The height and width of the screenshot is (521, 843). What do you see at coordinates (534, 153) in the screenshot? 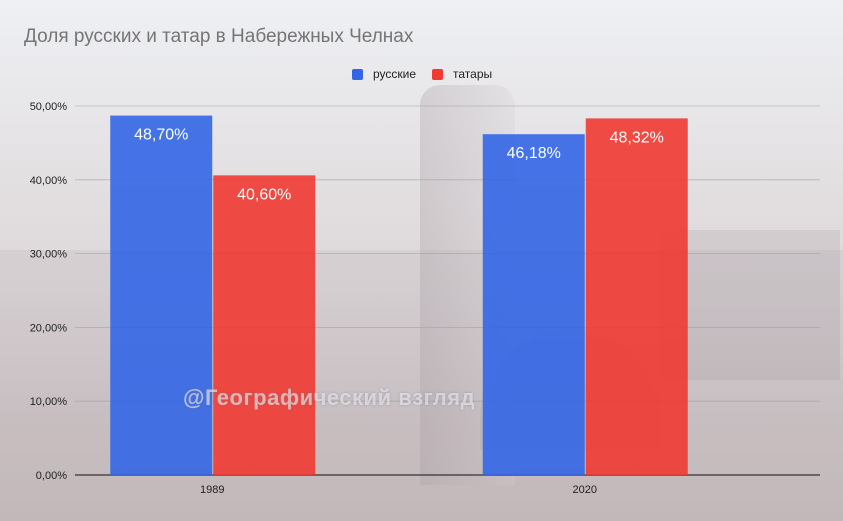
I see `data-label: 46,18%` at bounding box center [534, 153].